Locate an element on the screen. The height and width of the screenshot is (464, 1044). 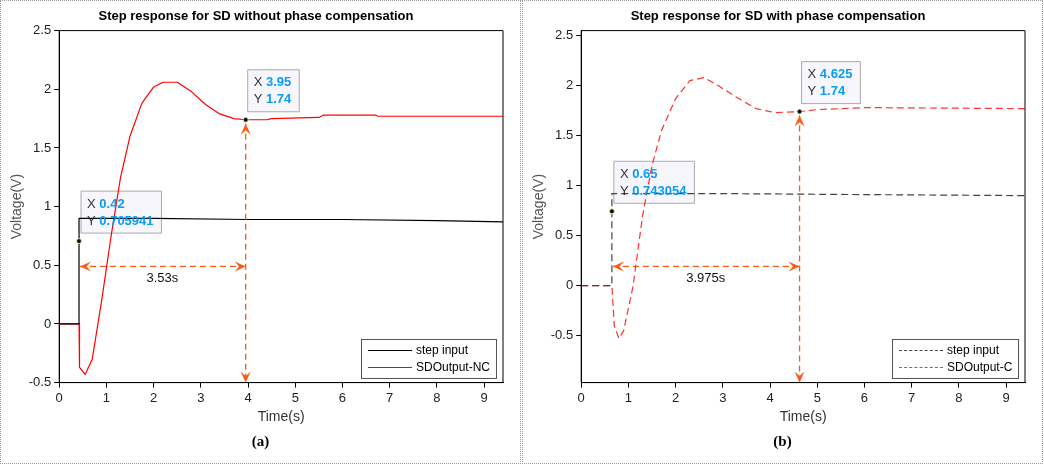
annotation: 3.53s is located at coordinates (162, 277).